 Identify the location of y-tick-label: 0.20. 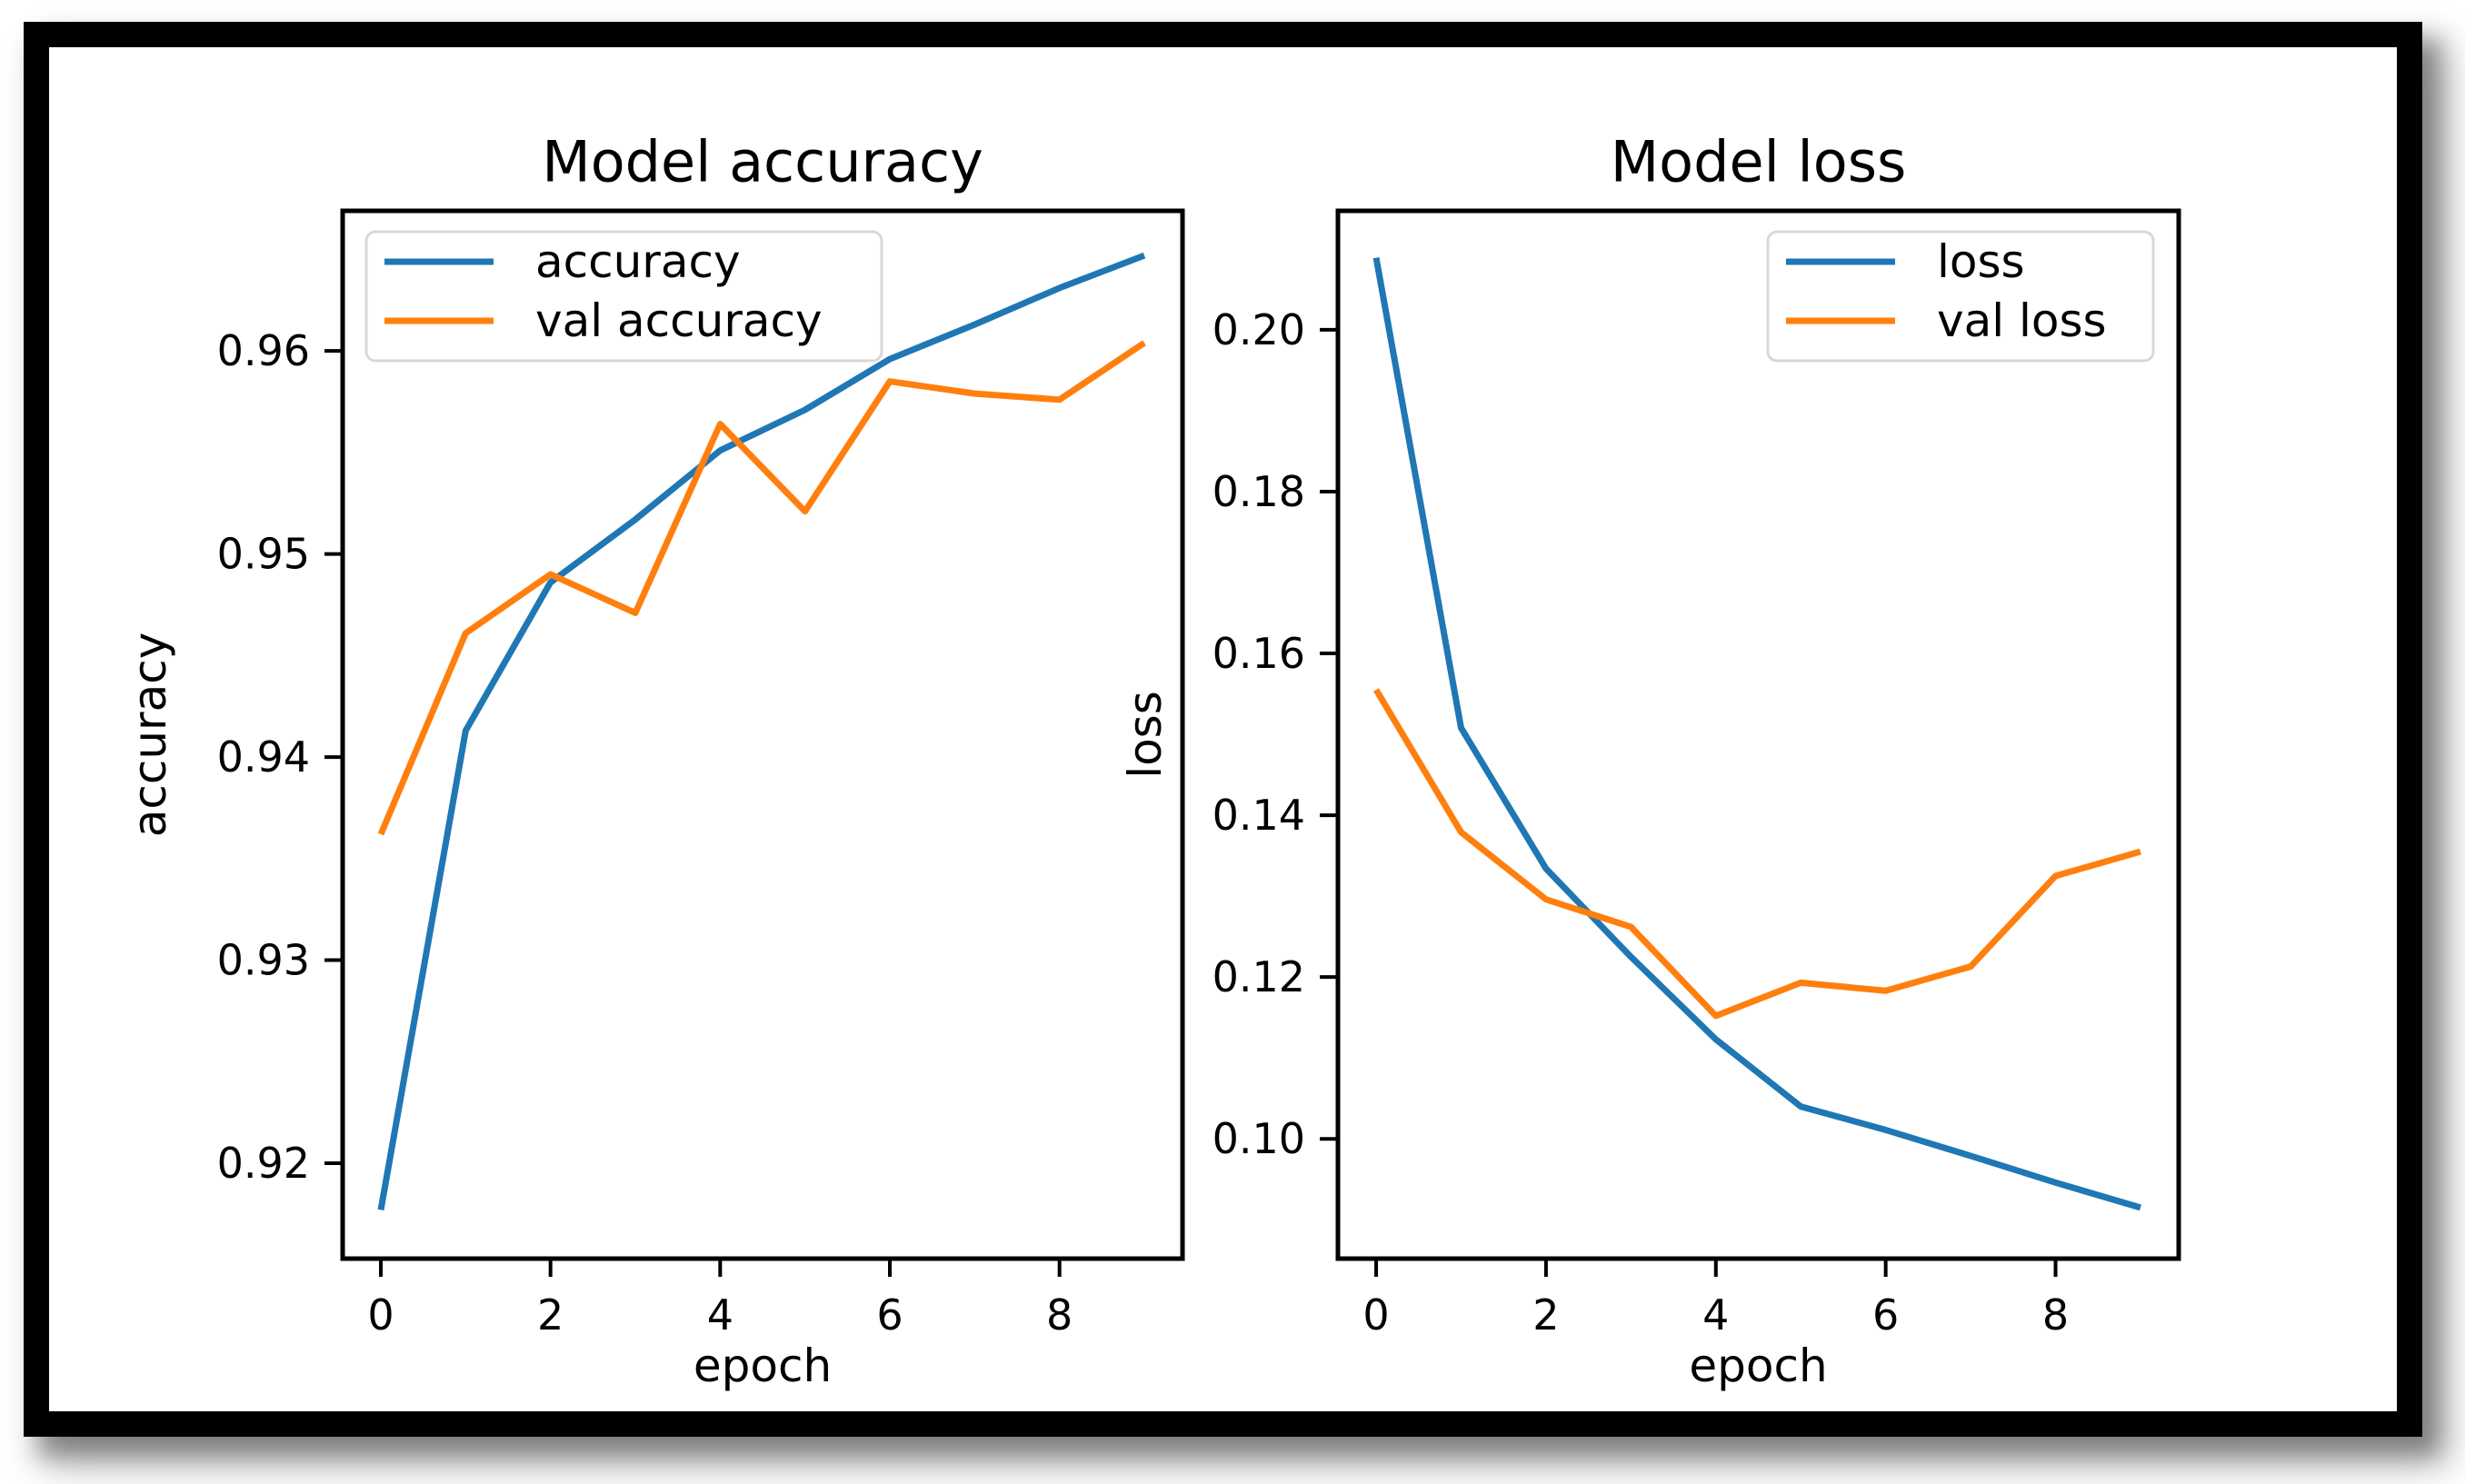
(1259, 329).